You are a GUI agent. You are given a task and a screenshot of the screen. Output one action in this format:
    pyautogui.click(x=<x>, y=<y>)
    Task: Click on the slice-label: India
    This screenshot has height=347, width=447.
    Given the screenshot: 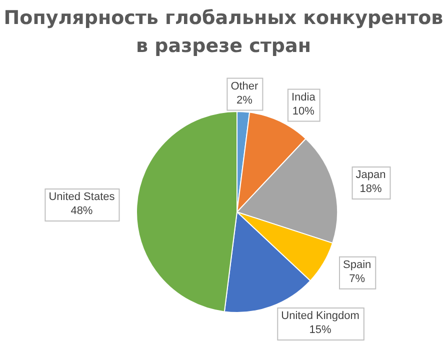 What is the action you would take?
    pyautogui.click(x=303, y=97)
    